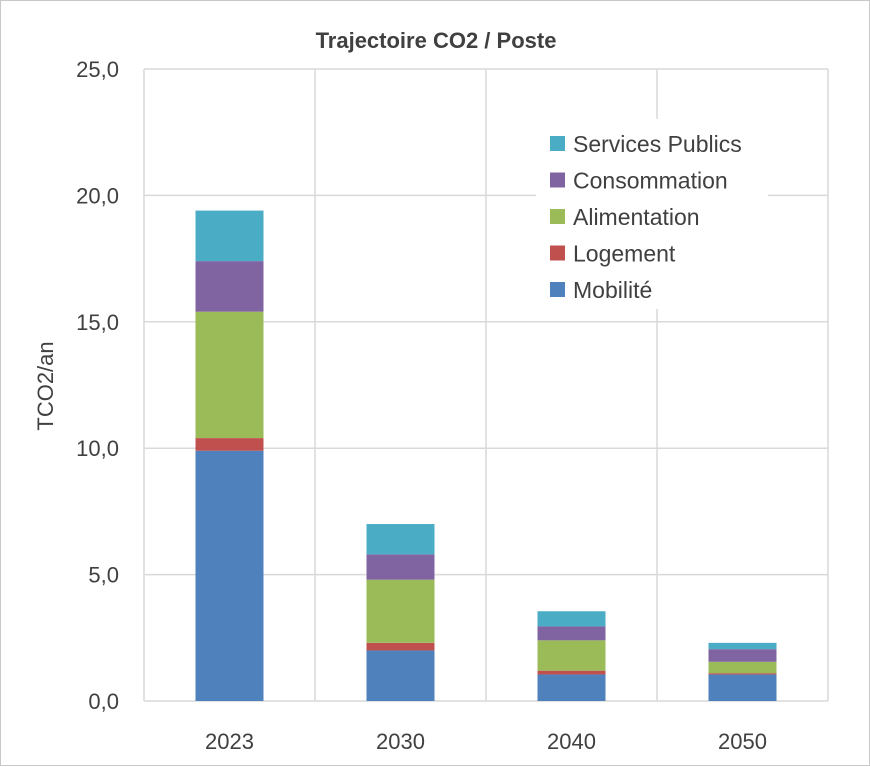 Image resolution: width=870 pixels, height=767 pixels. Describe the element at coordinates (657, 144) in the screenshot. I see `legend-label: Services Publics` at that location.